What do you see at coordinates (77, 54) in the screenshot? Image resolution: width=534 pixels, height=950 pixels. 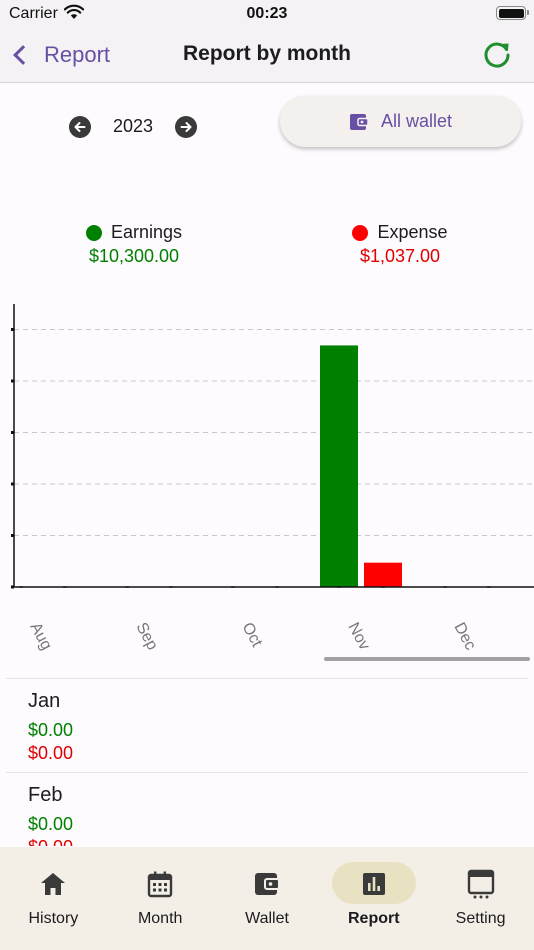 I see `back-label: Report` at bounding box center [77, 54].